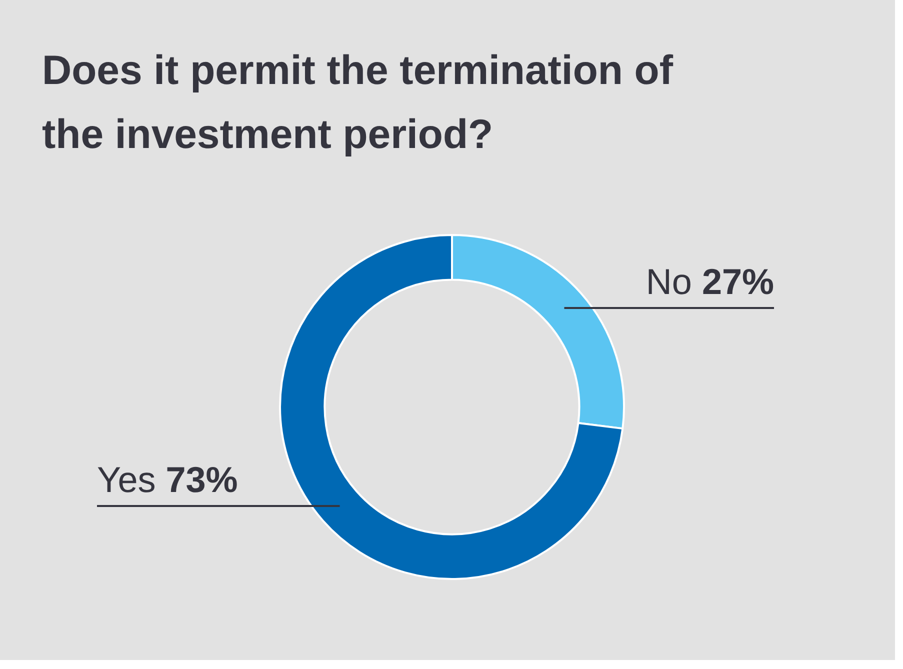 This screenshot has width=903, height=669. I want to click on data-label: 27%, so click(738, 281).